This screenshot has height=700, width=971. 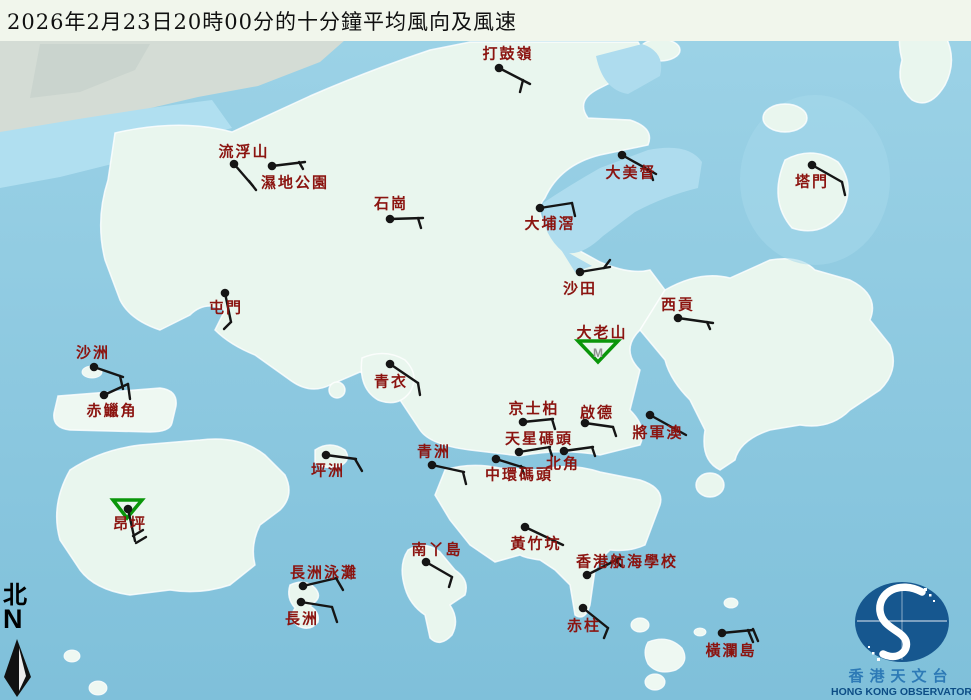 I want to click on station-label-19: 中環碼頭, so click(x=519, y=474).